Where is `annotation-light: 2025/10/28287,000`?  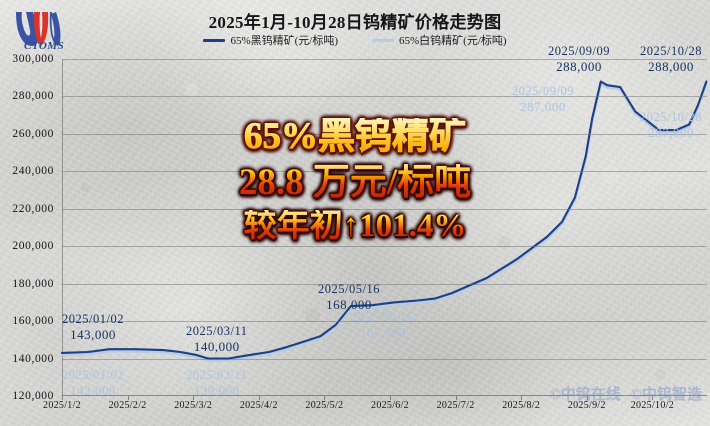
annotation-light: 2025/10/28287,000 is located at coordinates (671, 125).